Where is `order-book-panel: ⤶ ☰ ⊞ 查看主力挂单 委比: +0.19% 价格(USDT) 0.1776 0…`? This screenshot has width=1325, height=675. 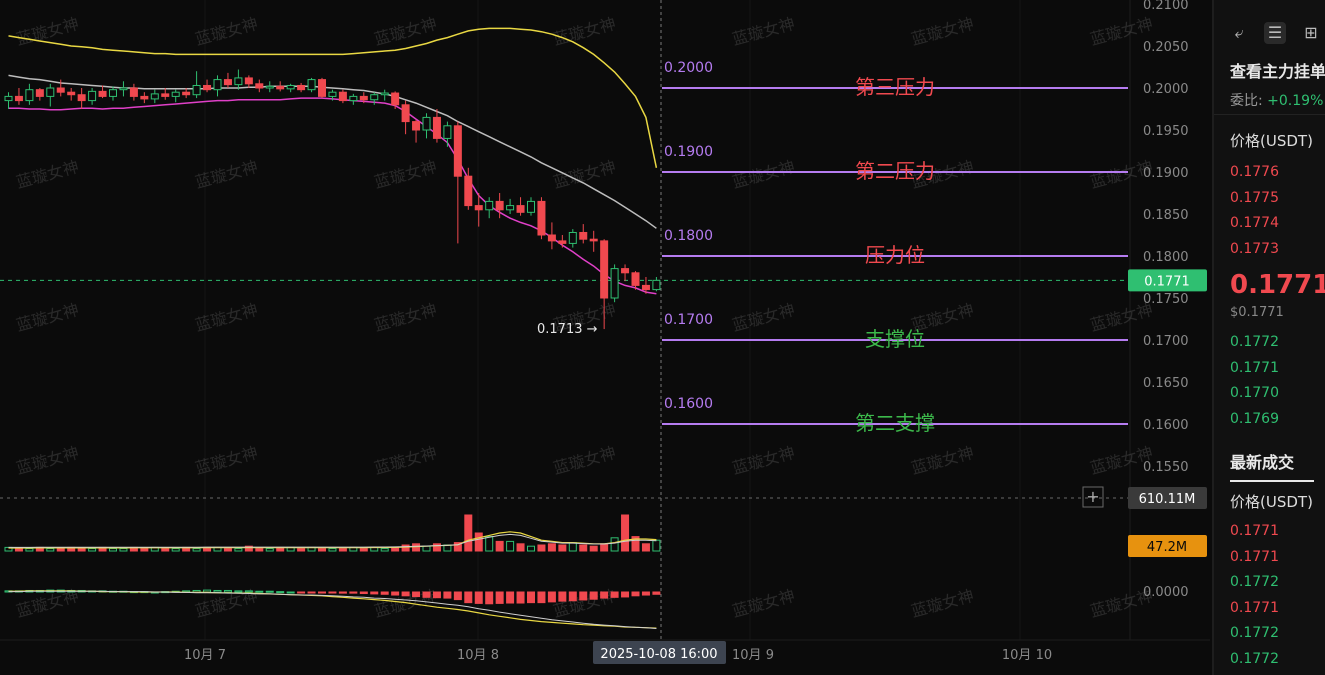
order-book-panel: ⤶ ☰ ⊞ 查看主力挂单 委比: +0.19% 价格(USDT) 0.1776 0… is located at coordinates (1269, 337).